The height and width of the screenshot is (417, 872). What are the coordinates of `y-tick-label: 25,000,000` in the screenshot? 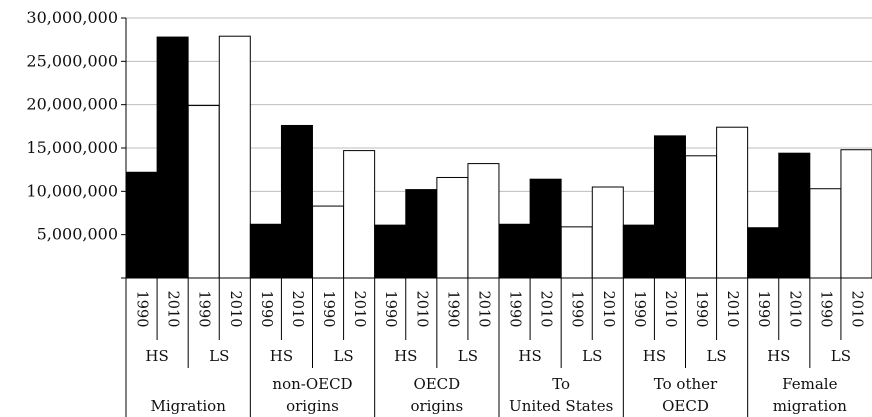 It's located at (72, 60).